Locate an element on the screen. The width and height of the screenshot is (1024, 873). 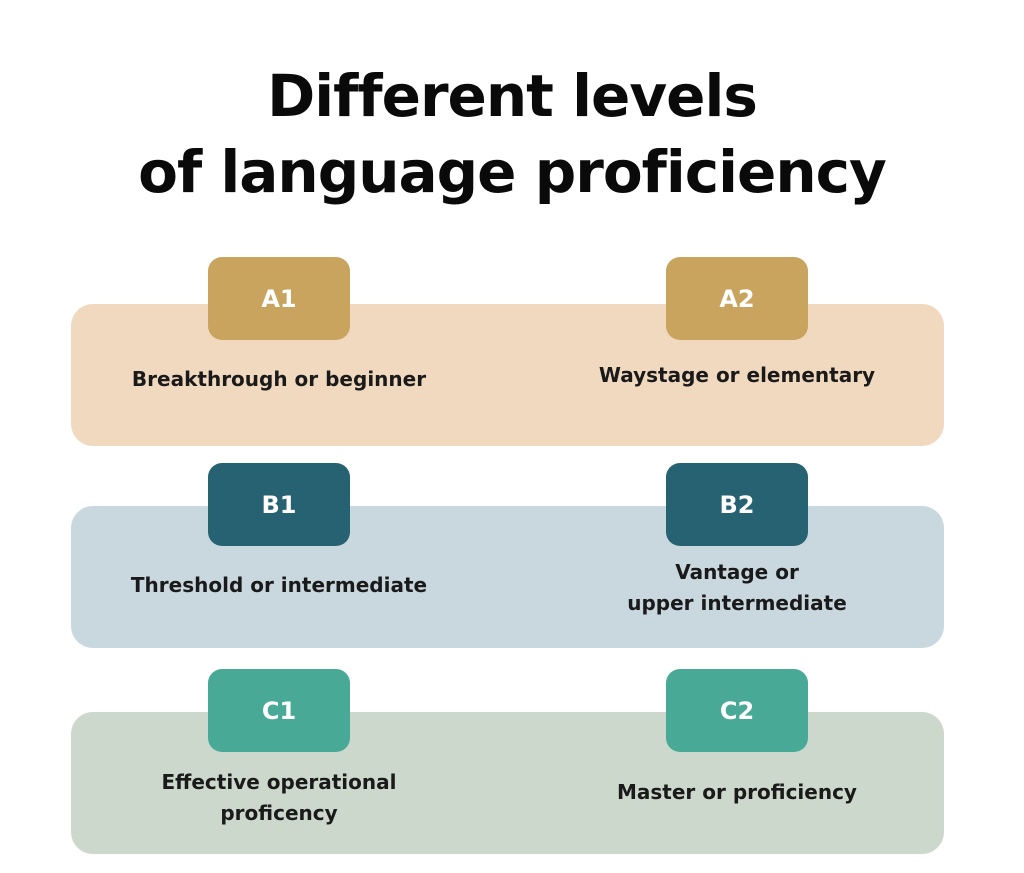
level-label-b2-line-1: Vantage or is located at coordinates (737, 572).